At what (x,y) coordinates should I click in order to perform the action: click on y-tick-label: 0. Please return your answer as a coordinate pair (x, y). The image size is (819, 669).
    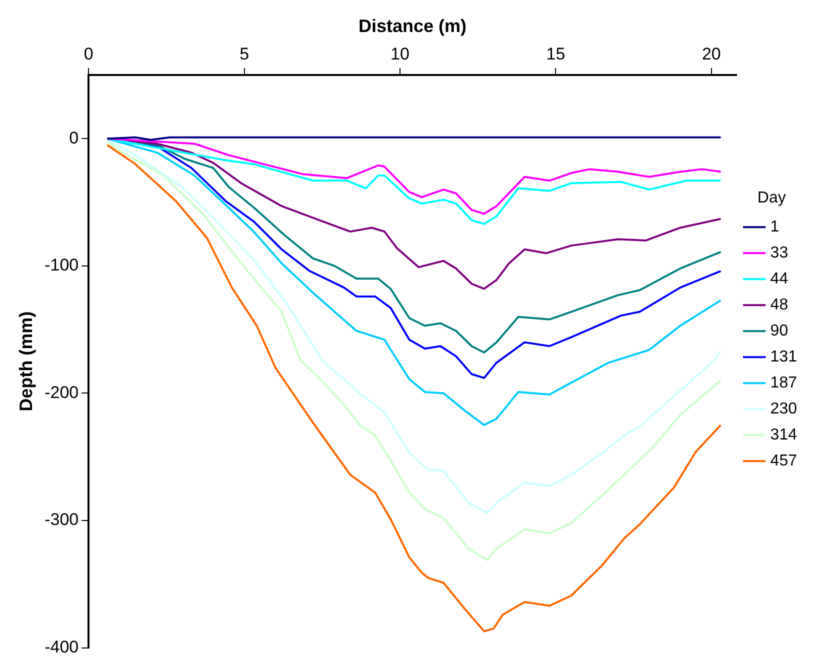
    Looking at the image, I should click on (74, 138).